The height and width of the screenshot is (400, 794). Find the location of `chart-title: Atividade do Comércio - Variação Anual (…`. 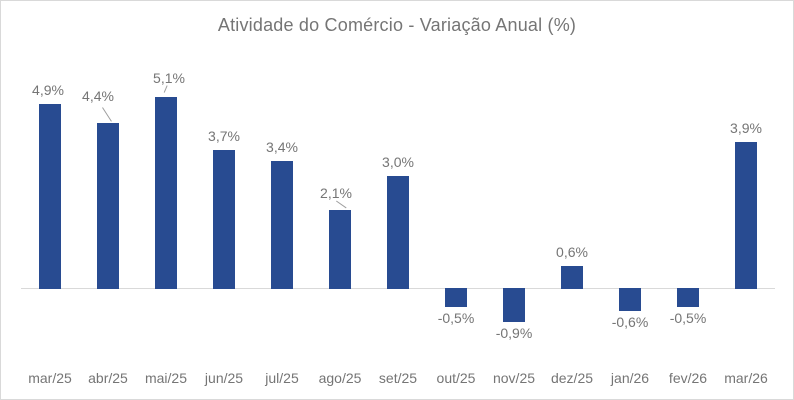

chart-title: Atividade do Comércio - Variação Anual (… is located at coordinates (397, 25).